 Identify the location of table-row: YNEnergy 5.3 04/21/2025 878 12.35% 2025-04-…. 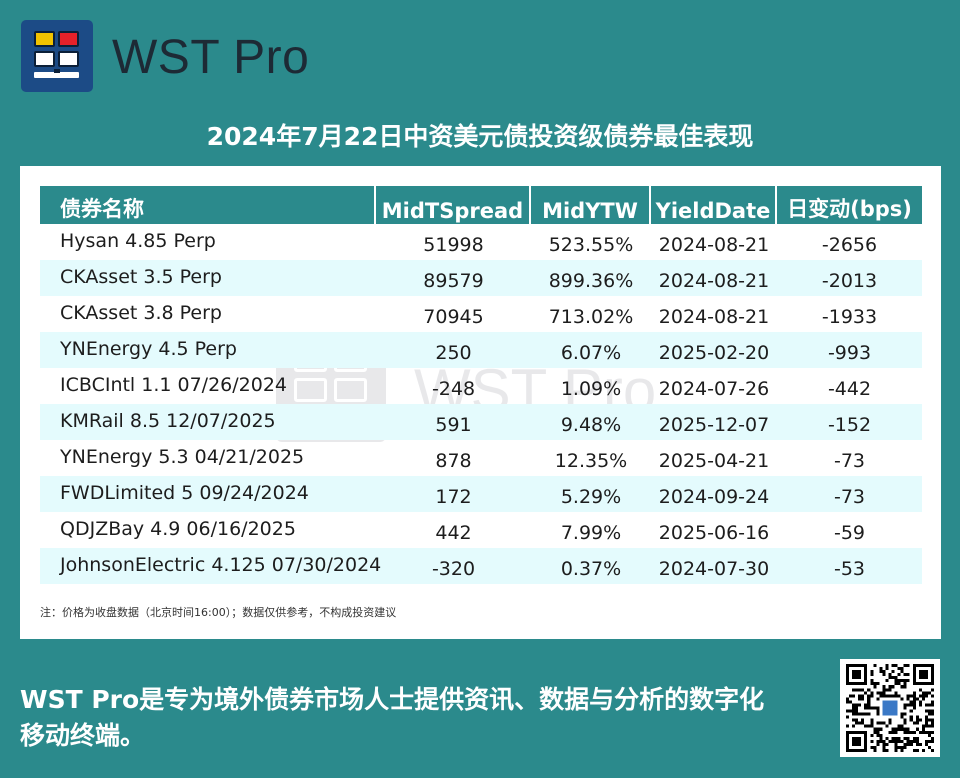
(481, 458).